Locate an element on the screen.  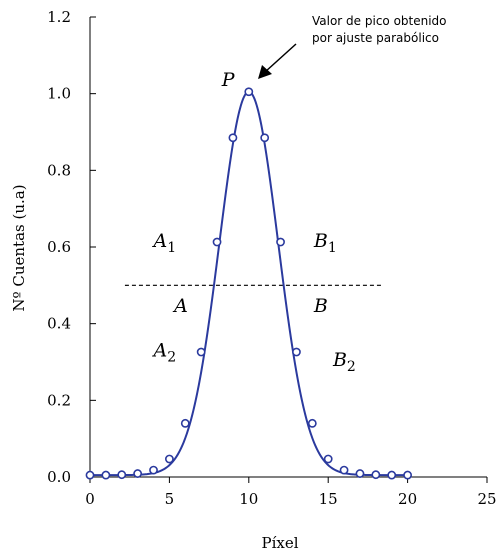
point-label: B1 is located at coordinates (325, 243).